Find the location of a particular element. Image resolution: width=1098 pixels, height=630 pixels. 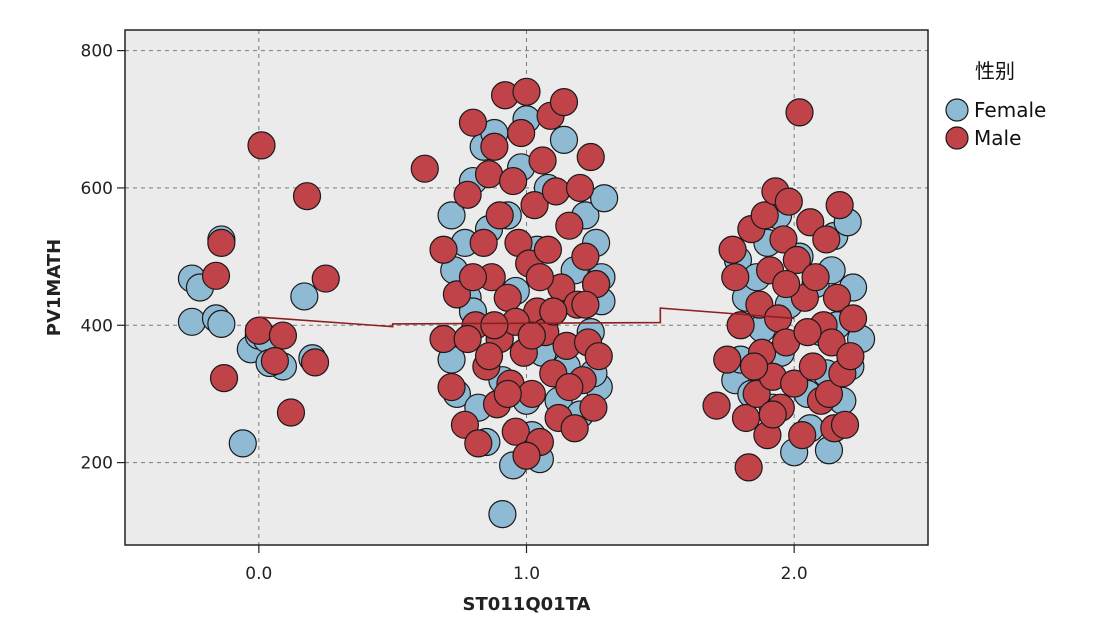

y-tick-label-0: 200 is located at coordinates (97, 464).